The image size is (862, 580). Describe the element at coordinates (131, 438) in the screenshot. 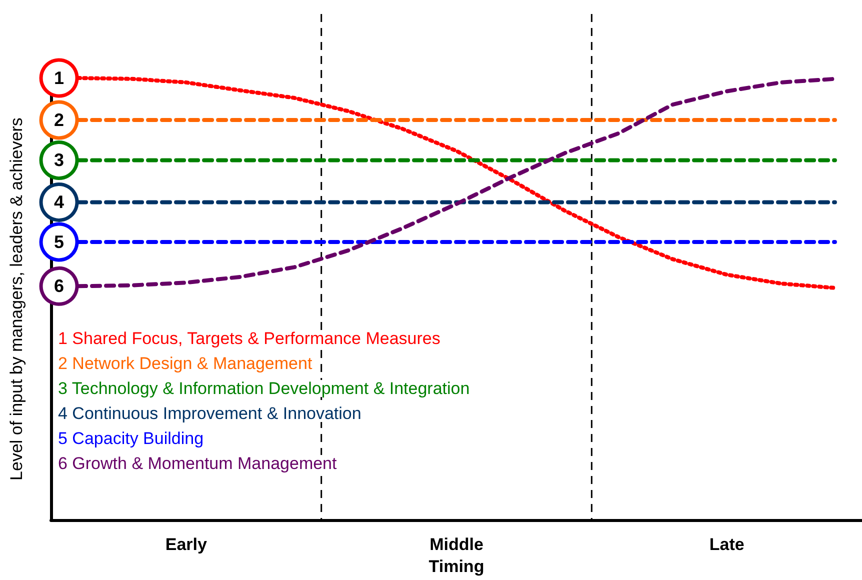

I see `text: 5 Capacity Building` at that location.